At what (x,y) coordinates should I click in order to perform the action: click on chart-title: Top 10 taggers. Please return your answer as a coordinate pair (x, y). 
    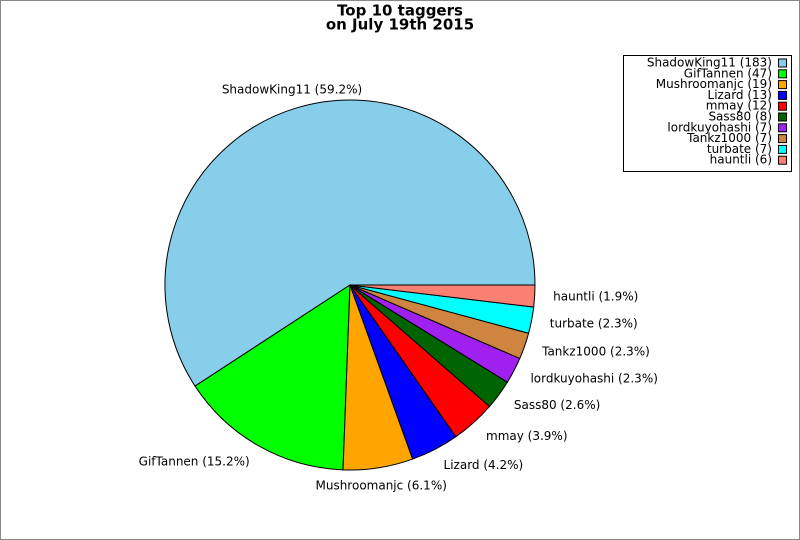
    Looking at the image, I should click on (400, 11).